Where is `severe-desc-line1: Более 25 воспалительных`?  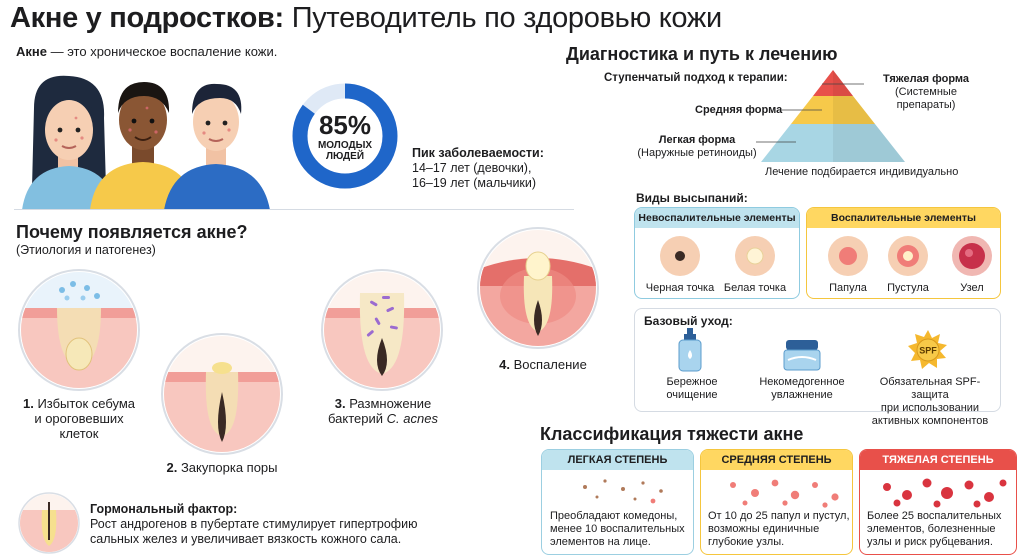
severe-desc-line1: Более 25 воспалительных is located at coordinates (934, 516).